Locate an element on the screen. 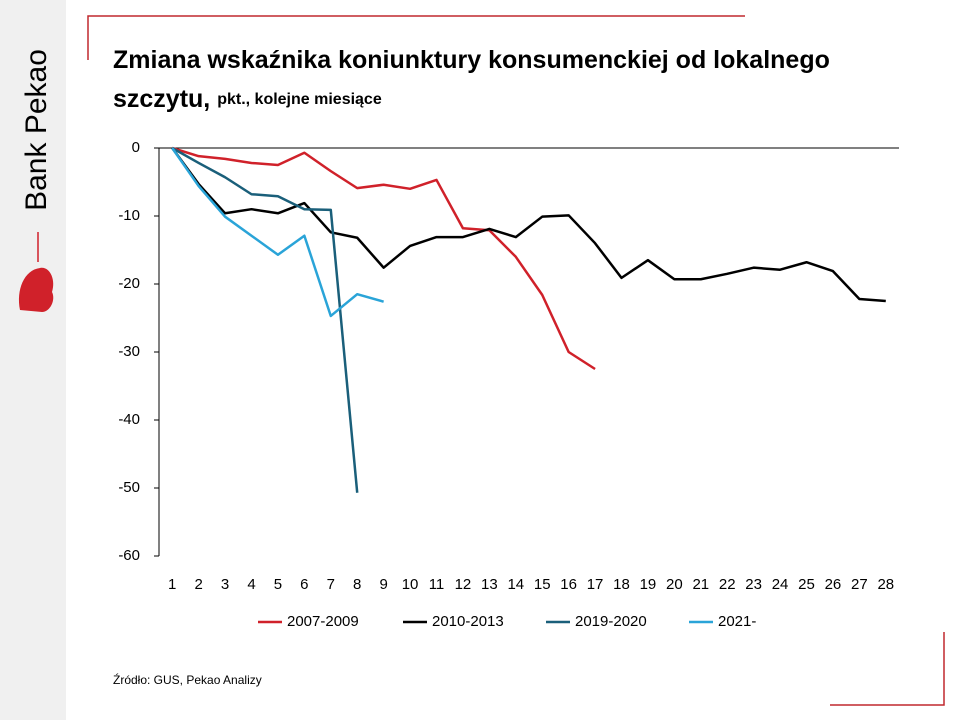 Image resolution: width=960 pixels, height=720 pixels. y-tick-label: -10 is located at coordinates (129, 215).